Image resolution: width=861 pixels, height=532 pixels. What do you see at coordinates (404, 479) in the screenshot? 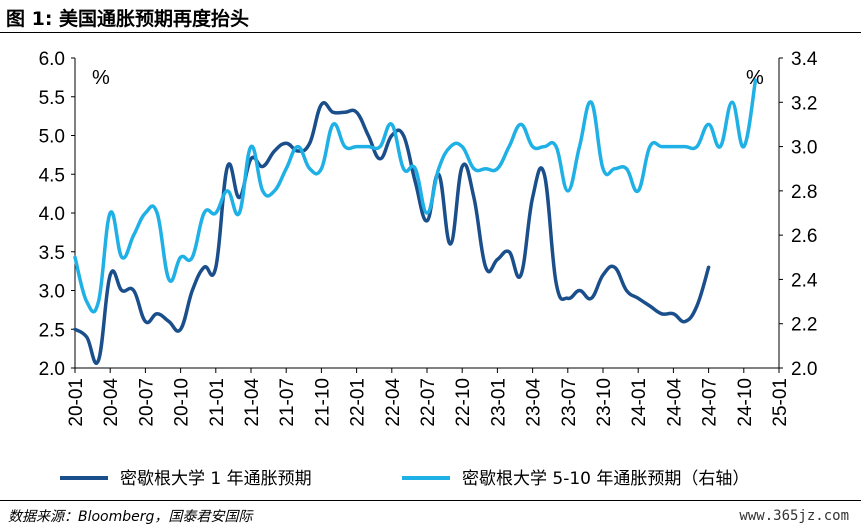
I see `legend: 密歇根大学 1 年通胀预期 密歇根大学 5-10 年通胀预期（右轴）` at bounding box center [404, 479].